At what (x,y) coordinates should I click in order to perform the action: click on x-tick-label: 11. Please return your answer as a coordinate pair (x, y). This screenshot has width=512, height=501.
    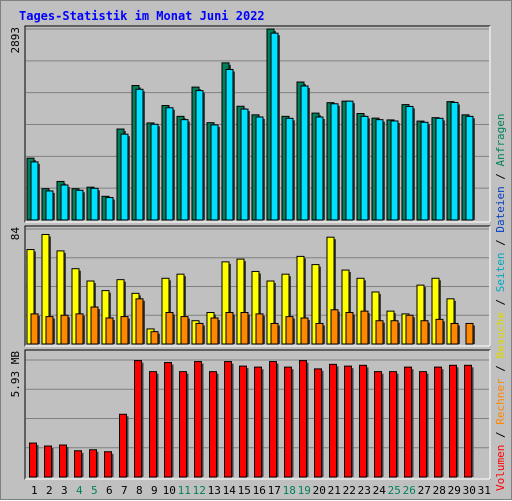
    Looking at the image, I should click on (184, 490).